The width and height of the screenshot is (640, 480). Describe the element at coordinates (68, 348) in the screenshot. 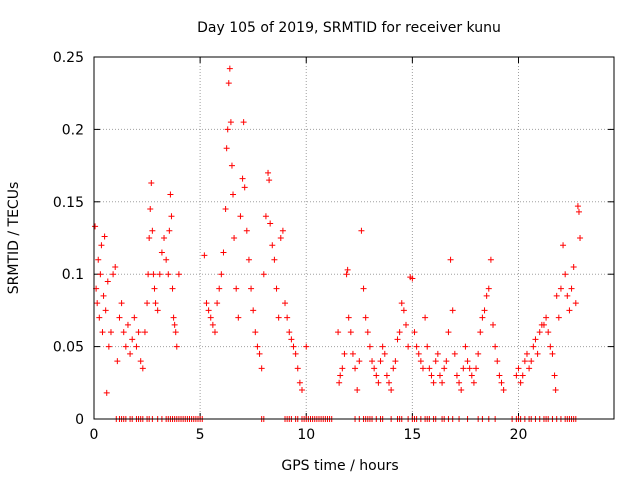

I see `y-tick-label: 0.05` at that location.